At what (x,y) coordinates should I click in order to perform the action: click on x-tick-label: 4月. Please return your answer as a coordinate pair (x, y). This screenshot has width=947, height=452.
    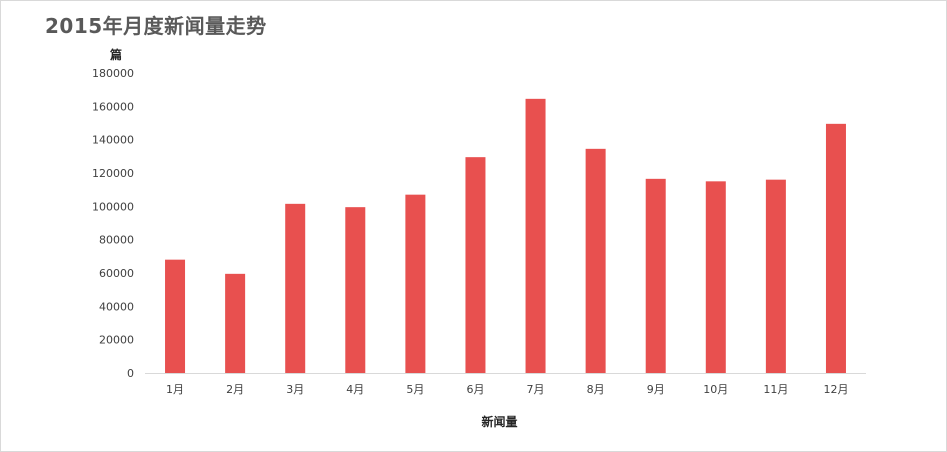
    Looking at the image, I should click on (355, 389).